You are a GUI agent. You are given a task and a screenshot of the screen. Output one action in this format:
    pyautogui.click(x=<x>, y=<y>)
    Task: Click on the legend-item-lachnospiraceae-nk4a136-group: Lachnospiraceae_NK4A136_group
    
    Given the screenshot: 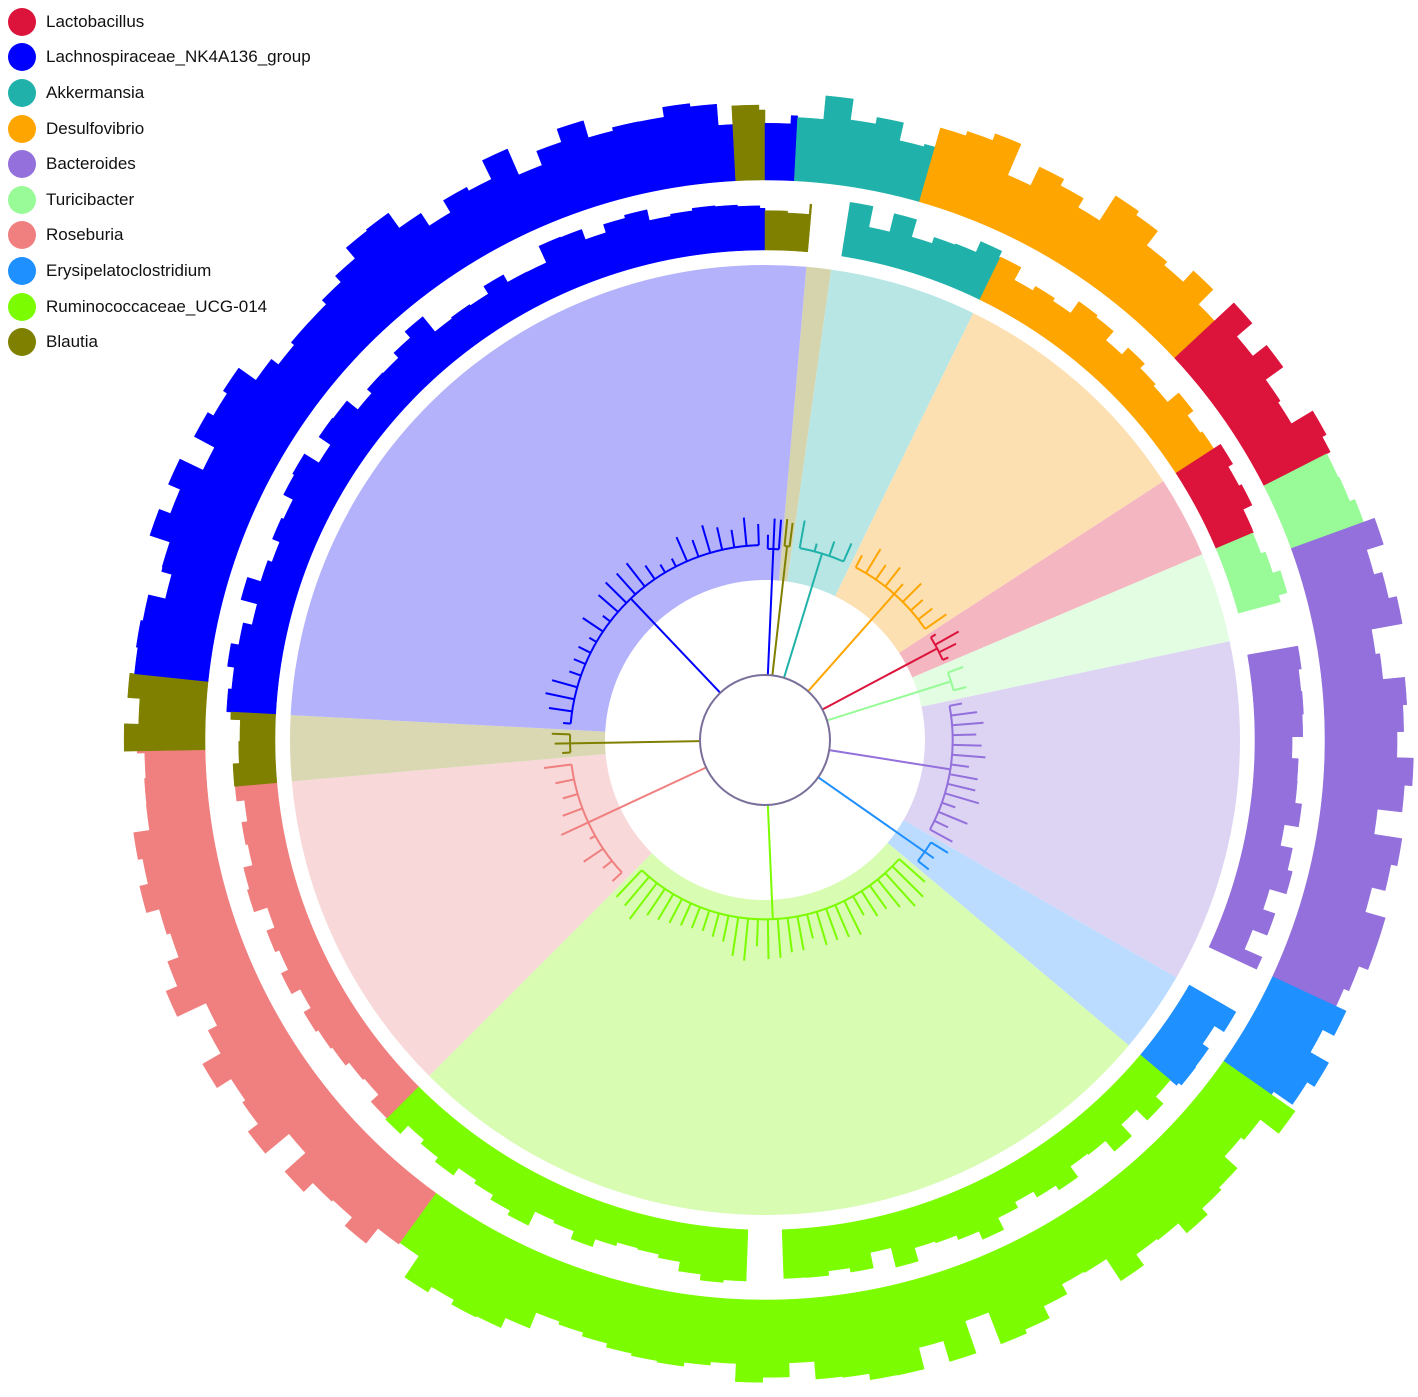 What is the action you would take?
    pyautogui.click(x=159, y=58)
    